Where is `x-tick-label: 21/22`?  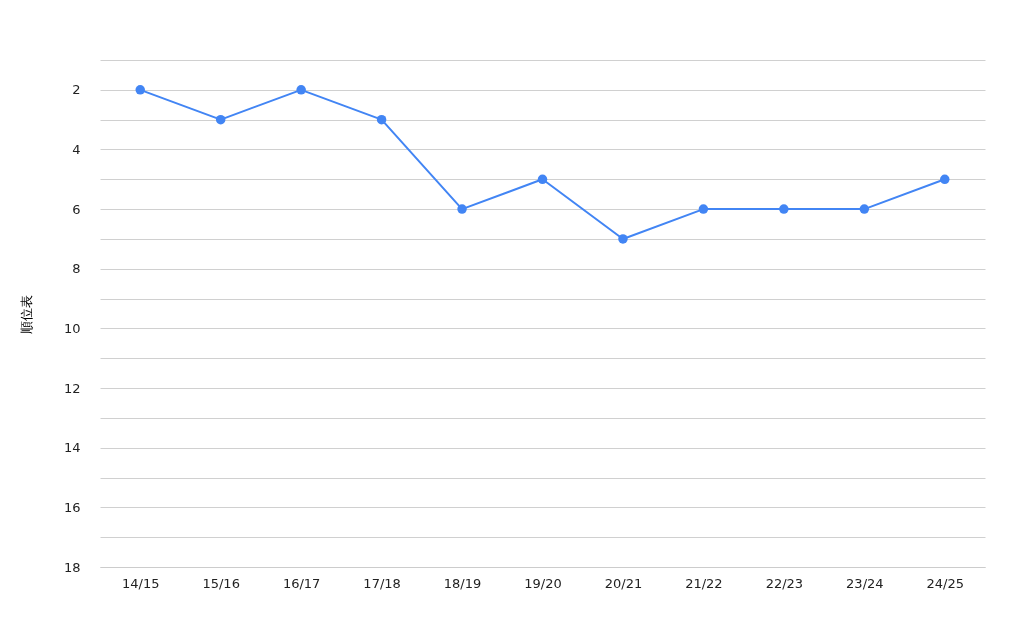 x-tick-label: 21/22 is located at coordinates (704, 583).